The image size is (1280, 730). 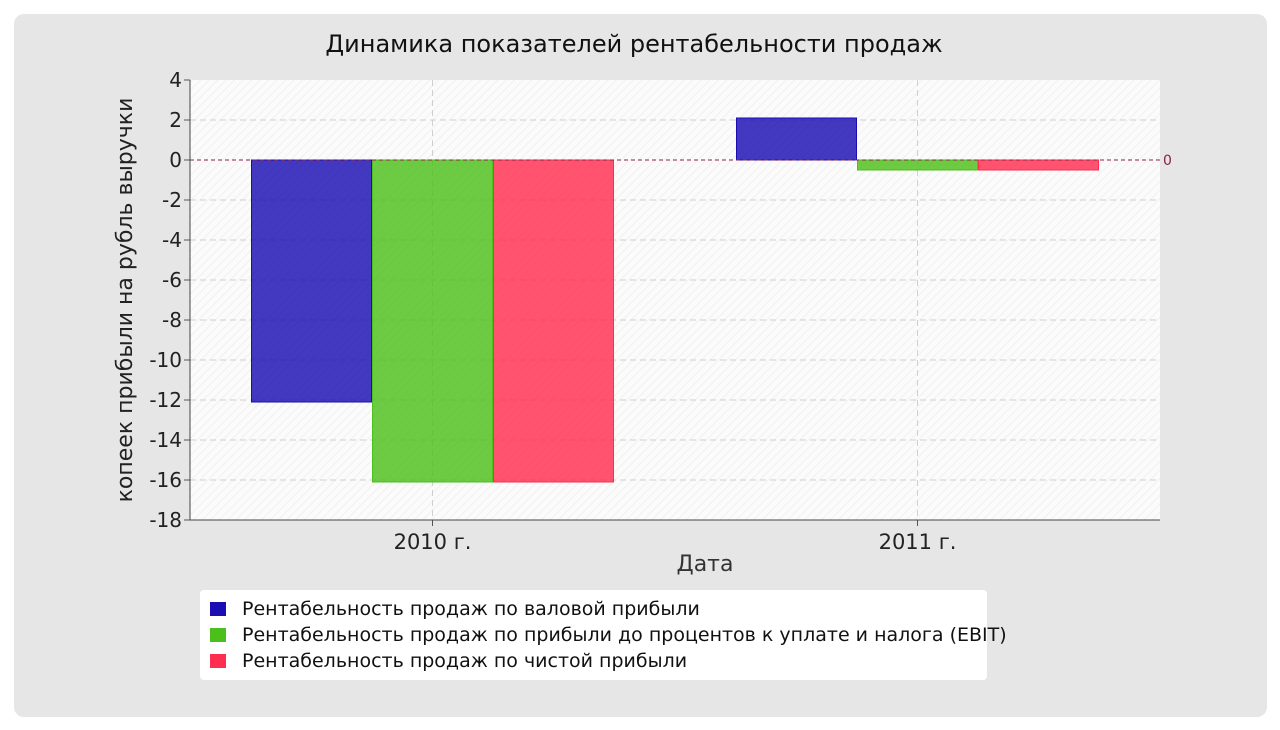 I want to click on y-tick-label: -18, so click(x=165, y=520).